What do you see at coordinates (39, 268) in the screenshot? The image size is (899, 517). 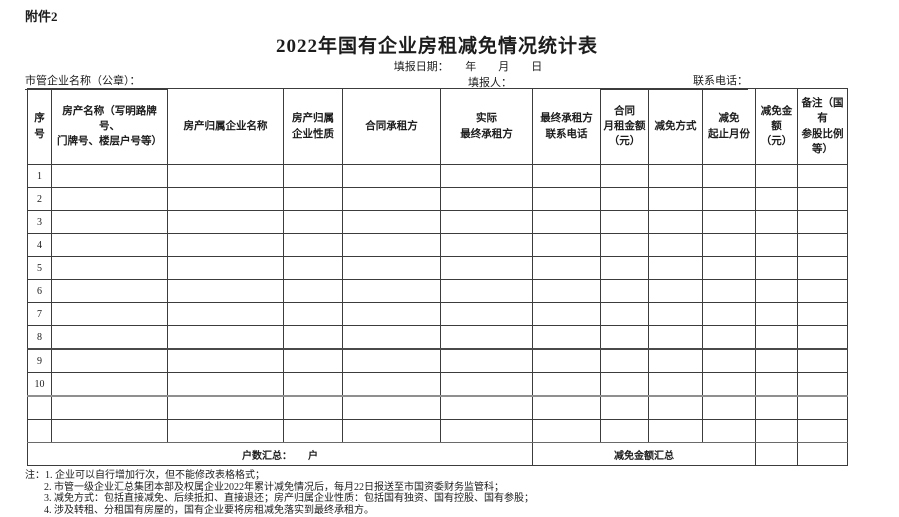 I see `row-number-cell: 5` at bounding box center [39, 268].